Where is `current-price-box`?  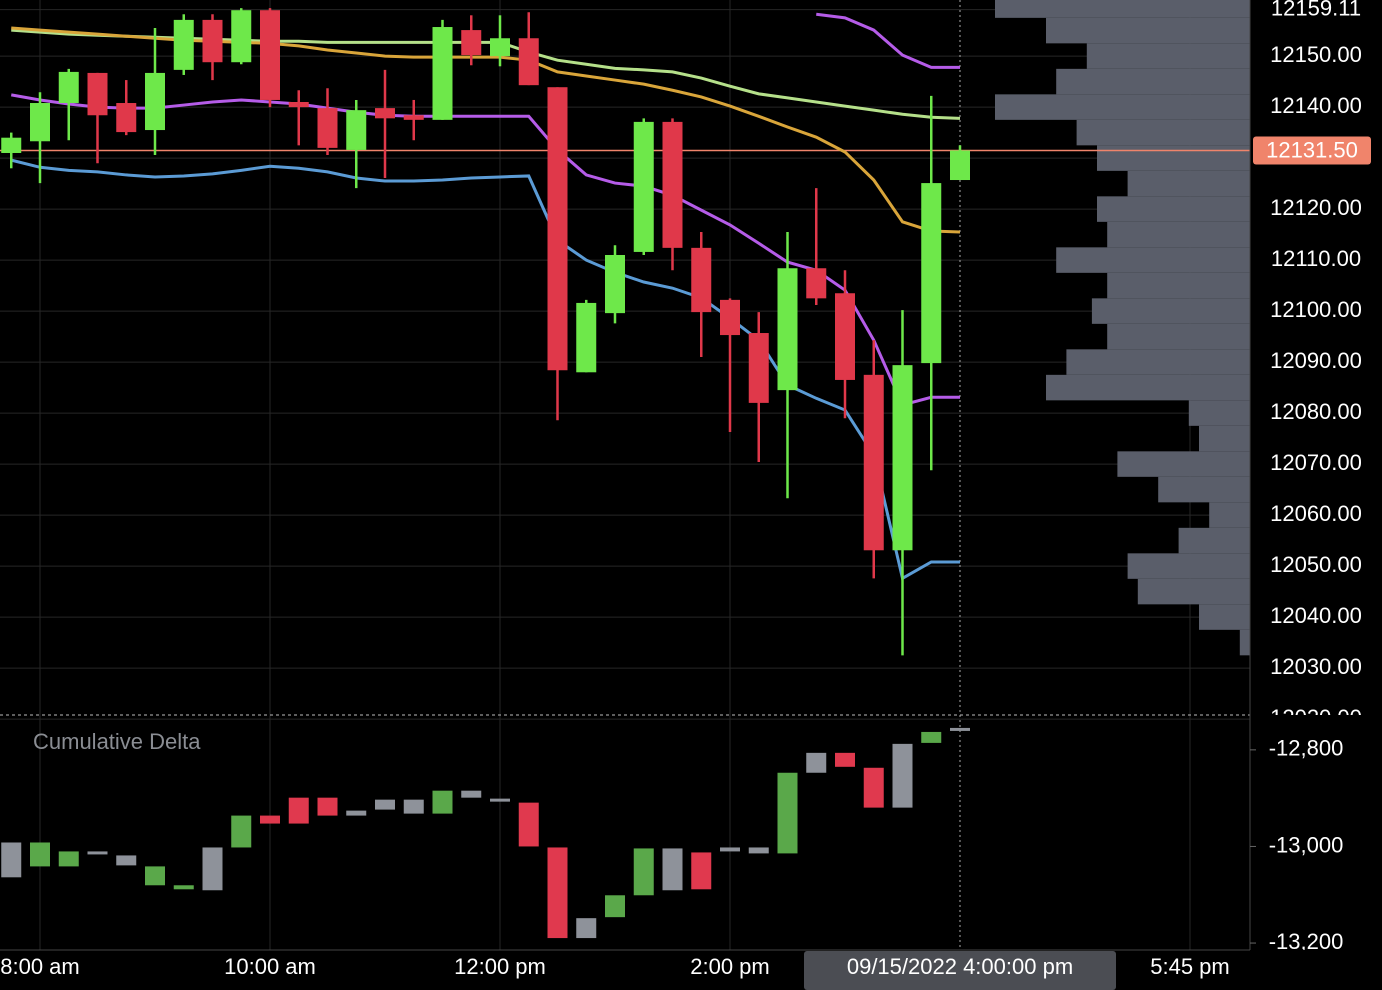
current-price-box is located at coordinates (1312, 150).